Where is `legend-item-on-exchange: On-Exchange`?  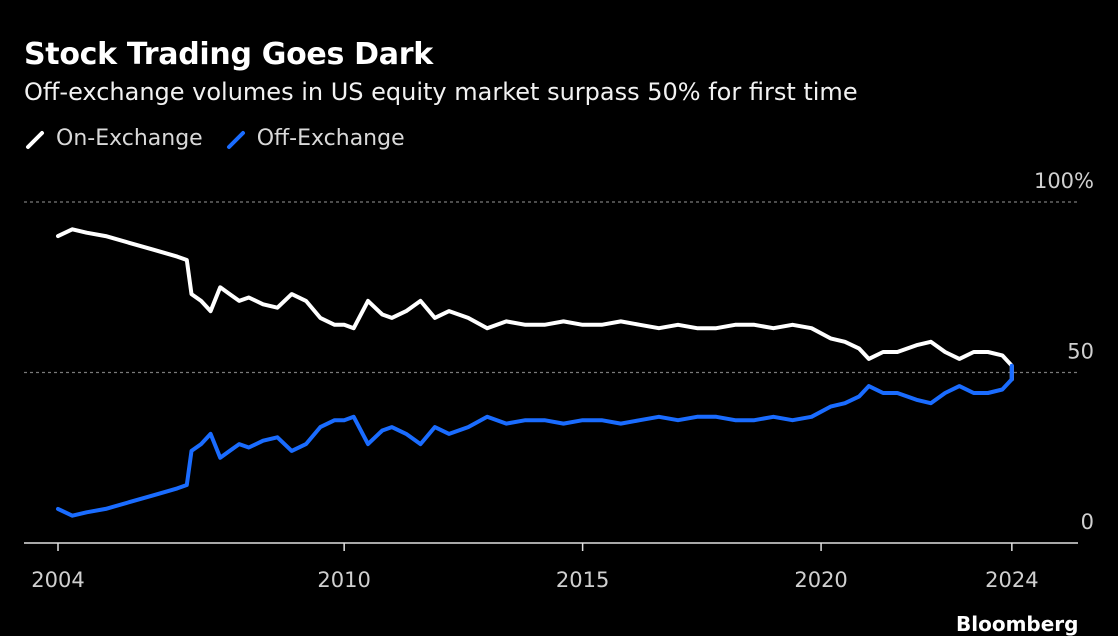 legend-item-on-exchange: On-Exchange is located at coordinates (113, 138).